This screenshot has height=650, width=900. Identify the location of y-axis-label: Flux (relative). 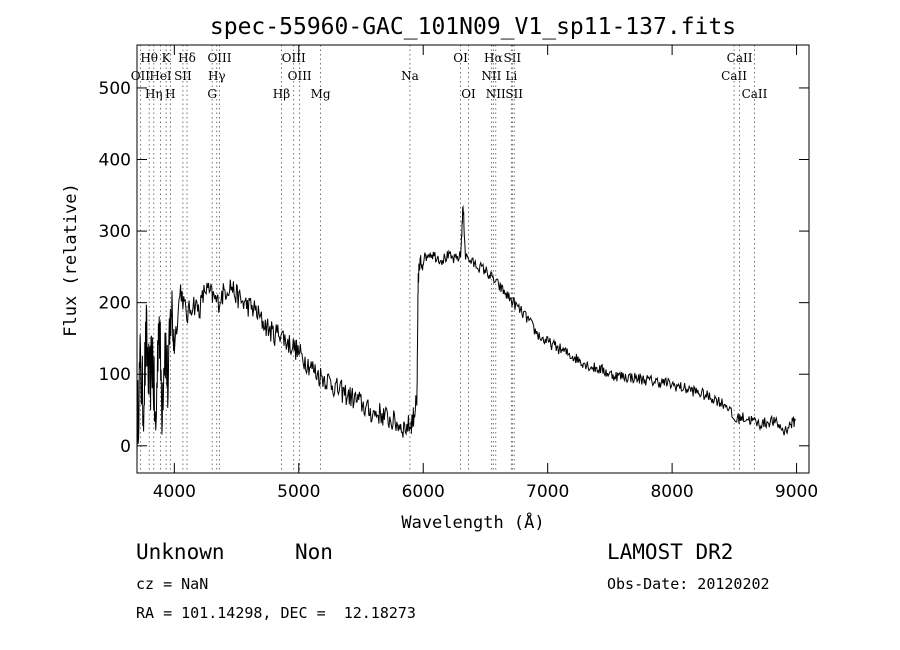
(71, 260).